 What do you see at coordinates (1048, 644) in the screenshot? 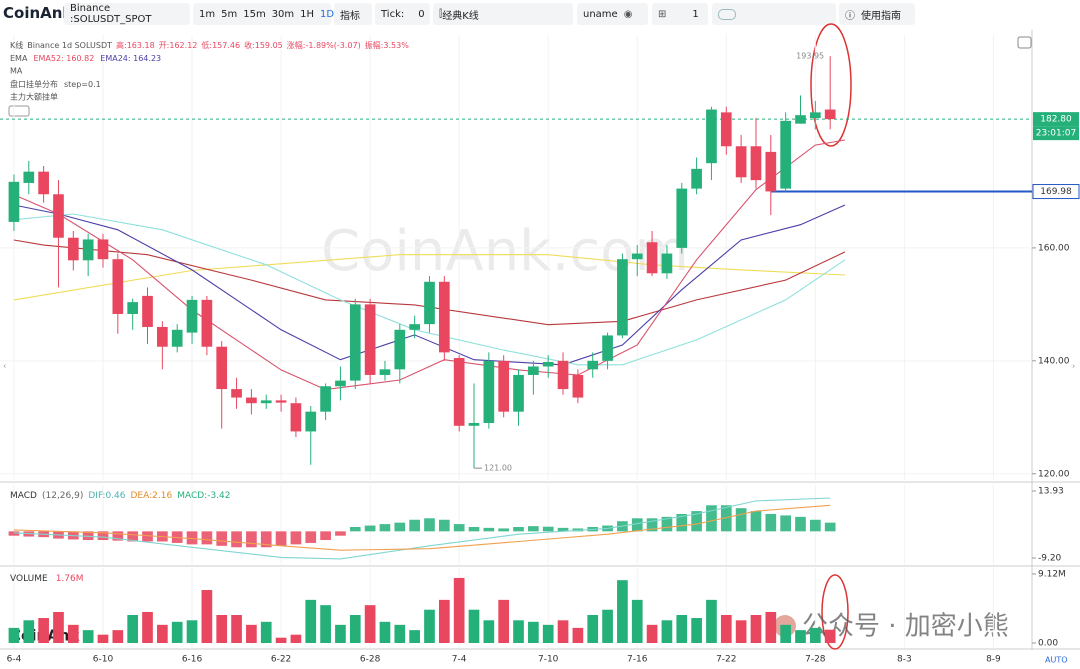
I see `y-tick-label: 0.00` at bounding box center [1048, 644].